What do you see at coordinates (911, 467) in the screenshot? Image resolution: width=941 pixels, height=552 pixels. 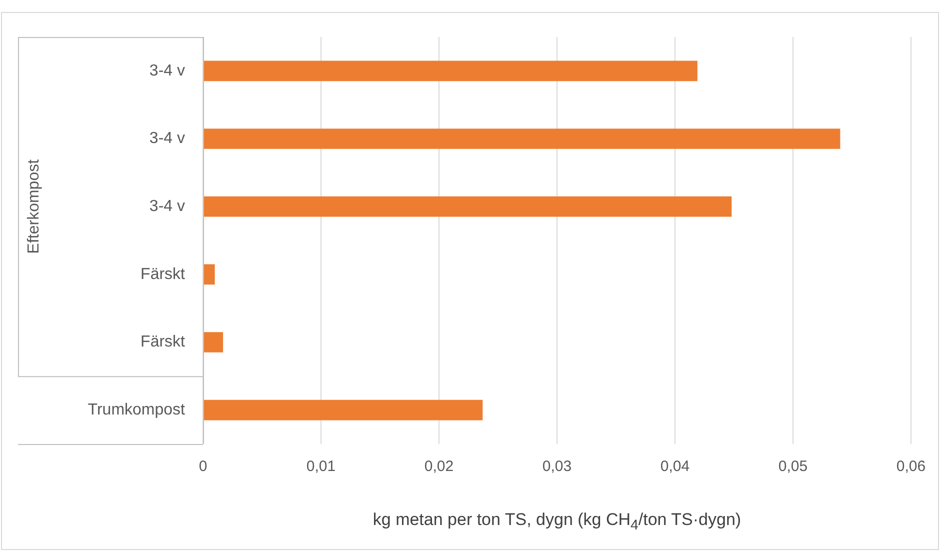 I see `x-tick-label: 0,06` at bounding box center [911, 467].